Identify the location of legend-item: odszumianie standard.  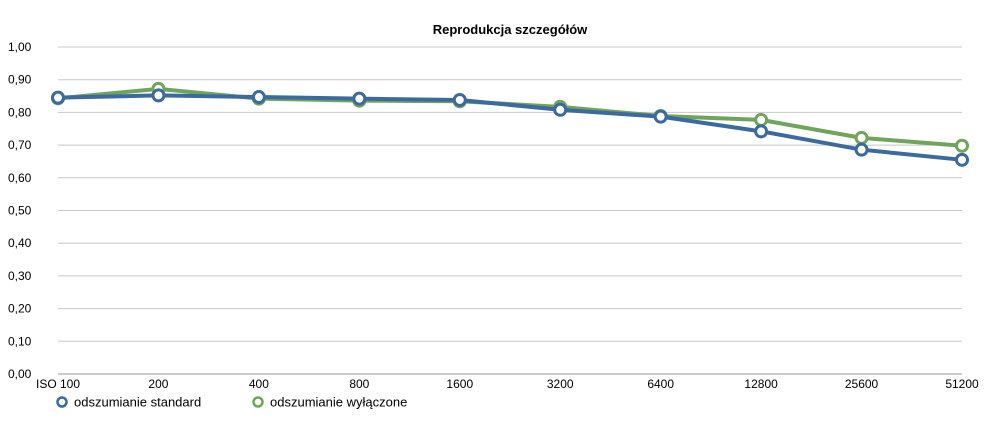
(128, 402).